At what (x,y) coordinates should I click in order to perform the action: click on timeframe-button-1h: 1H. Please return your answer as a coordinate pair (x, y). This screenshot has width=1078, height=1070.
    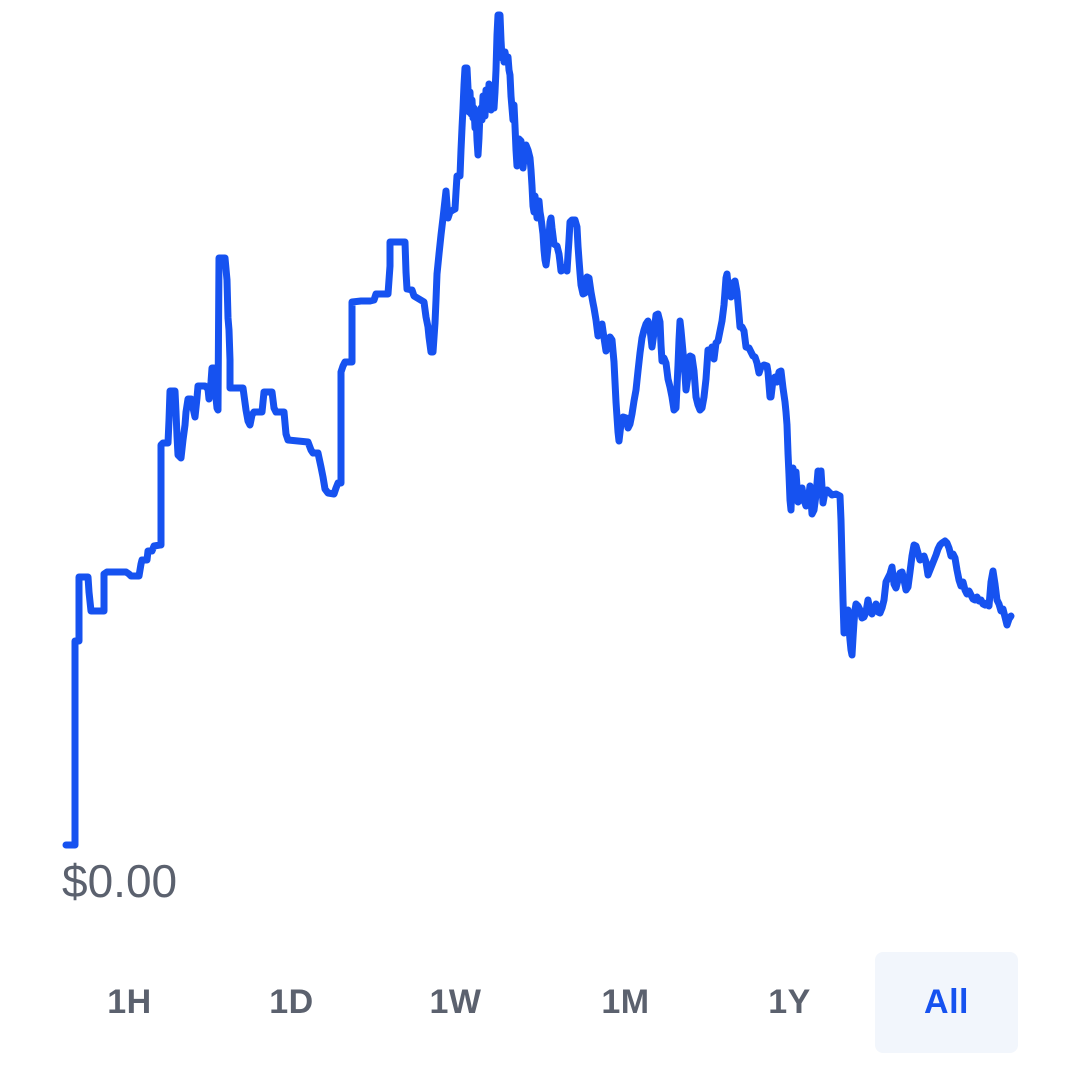
    Looking at the image, I should click on (129, 1002).